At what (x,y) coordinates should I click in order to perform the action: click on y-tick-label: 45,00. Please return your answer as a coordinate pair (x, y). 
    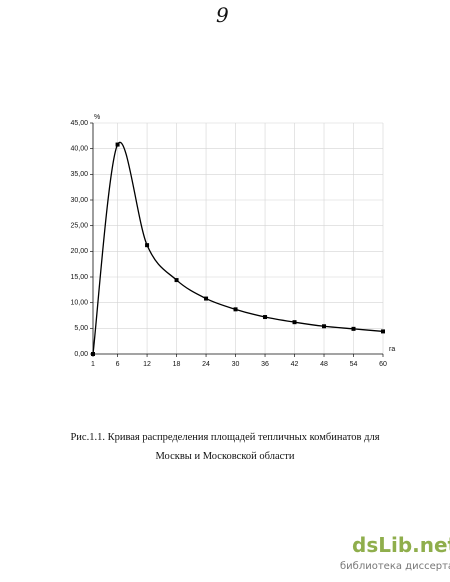
    Looking at the image, I should click on (79, 123).